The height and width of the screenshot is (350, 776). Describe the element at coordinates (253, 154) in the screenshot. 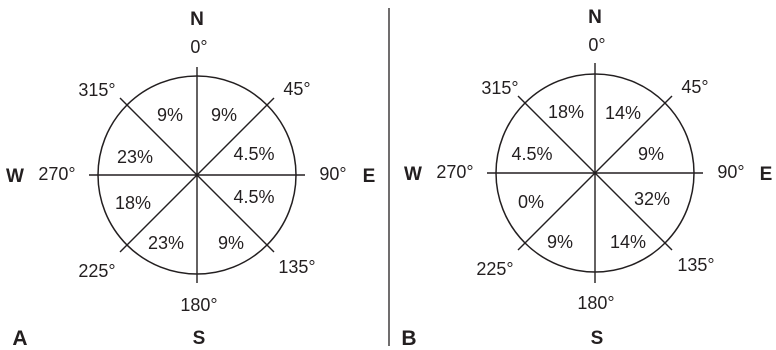

I see `sector-value-45-90: 4.5%` at that location.